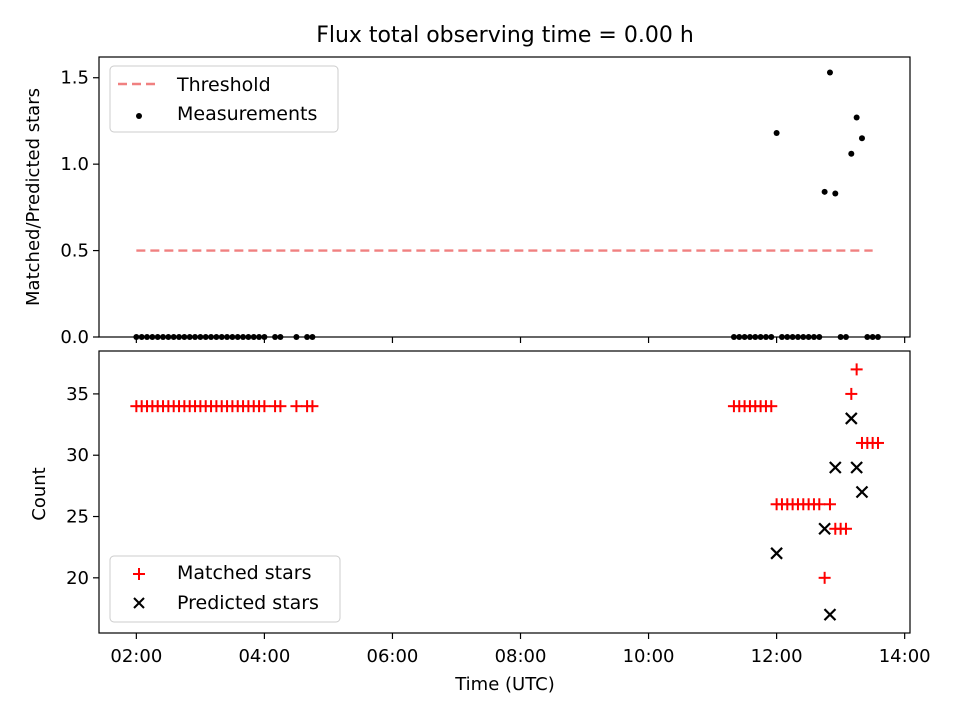  I want to click on panel-ratio-ylabel: Matched/Predicted stars, so click(33, 197).